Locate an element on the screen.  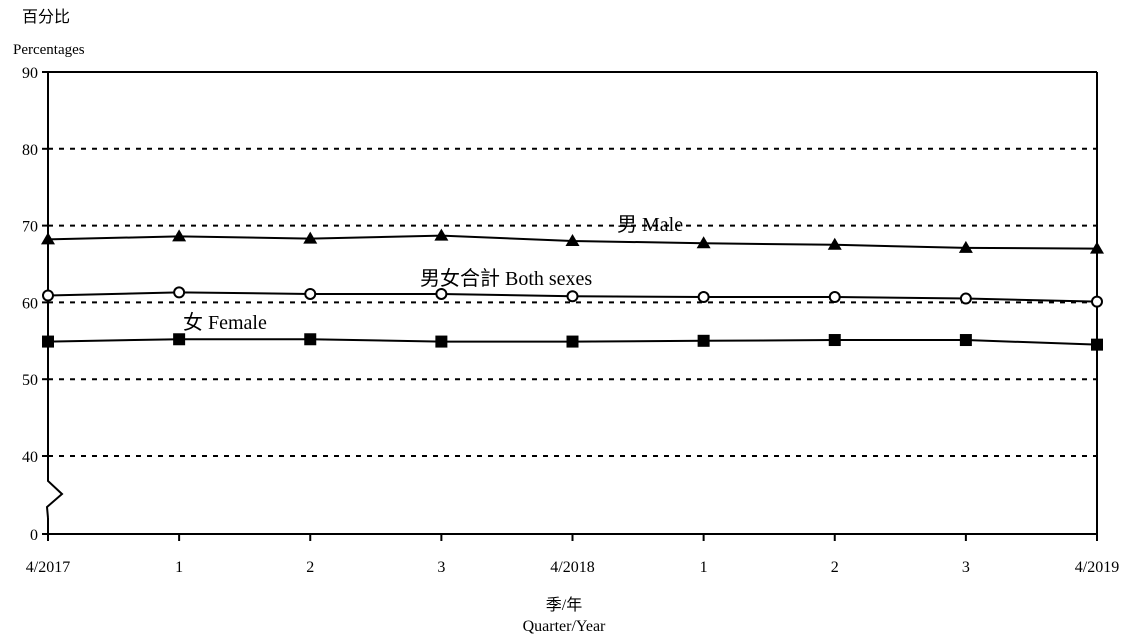
x-tick-label: 4/2018 is located at coordinates (572, 567).